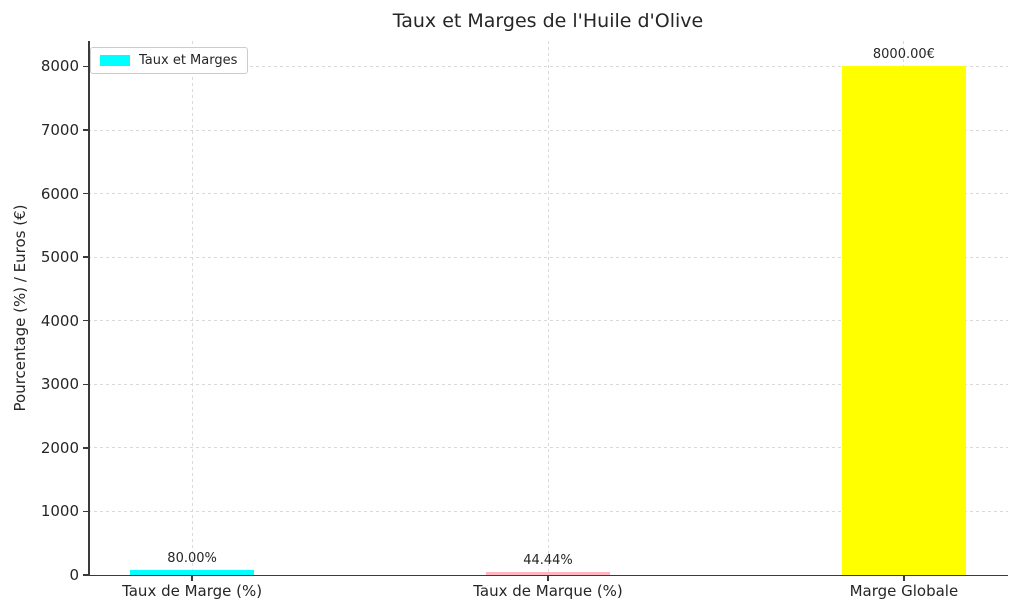 This screenshot has height=614, width=1024. Describe the element at coordinates (548, 561) in the screenshot. I see `bar-value-label: 44.44%` at that location.